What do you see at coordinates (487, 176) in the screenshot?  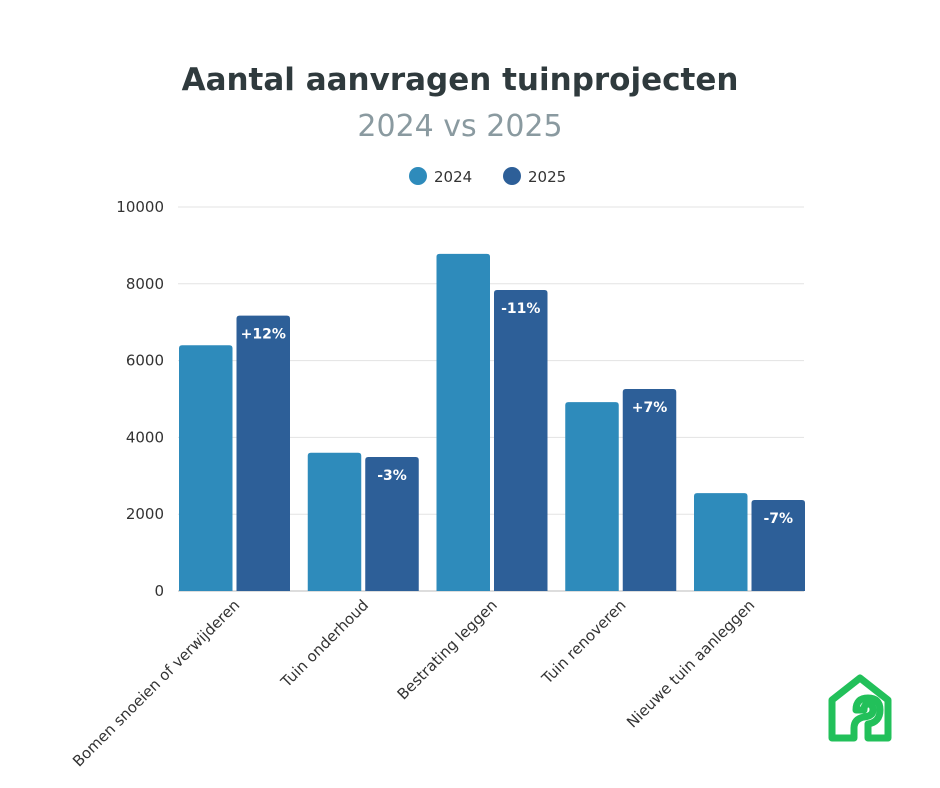 I see `legend: 2024 2025` at bounding box center [487, 176].